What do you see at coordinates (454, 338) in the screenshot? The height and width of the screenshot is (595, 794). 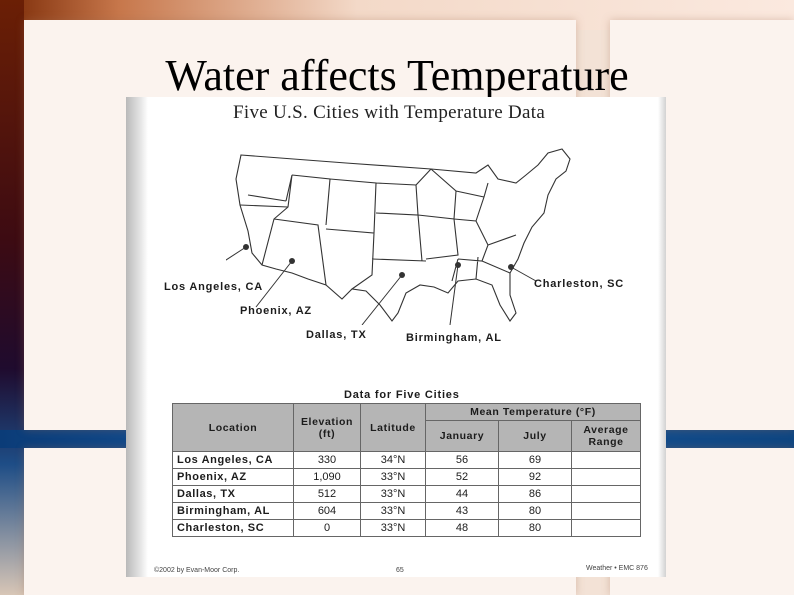 I see `city-label-birmingham: Birmingham, AL` at bounding box center [454, 338].